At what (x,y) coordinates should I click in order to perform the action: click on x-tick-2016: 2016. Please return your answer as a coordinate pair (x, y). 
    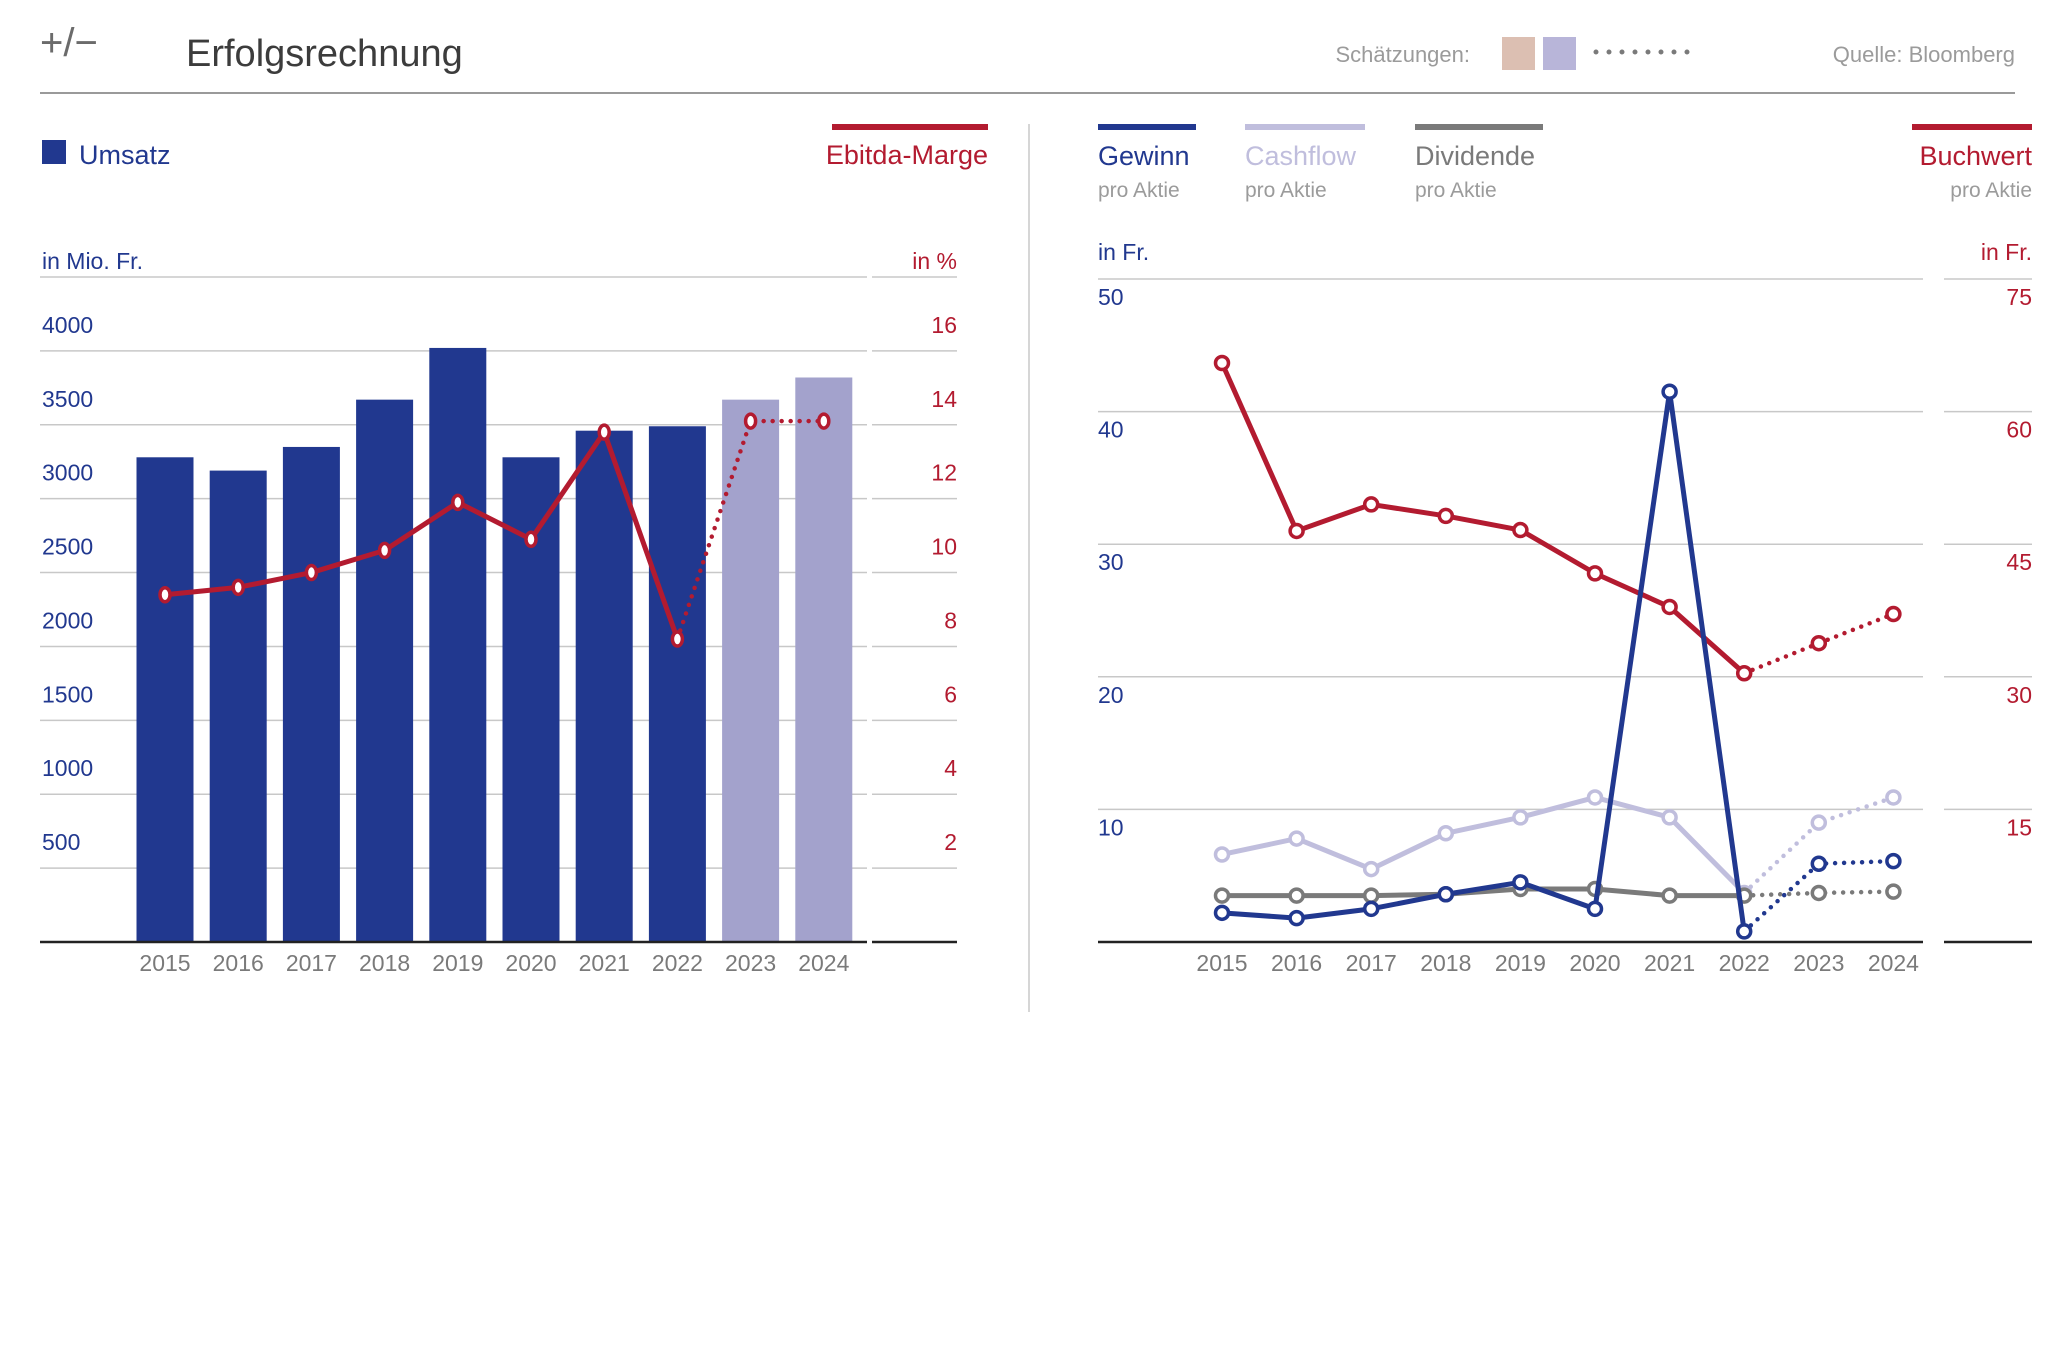
    Looking at the image, I should click on (238, 963).